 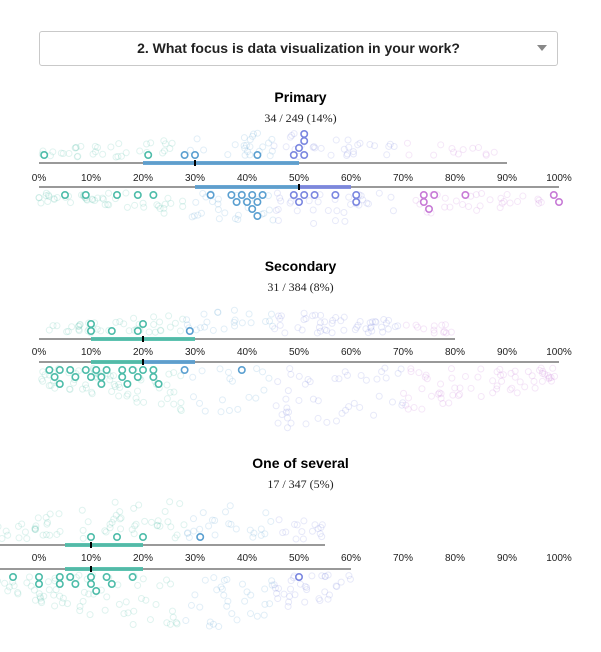 I want to click on one-of-several-tick-label: 40%, so click(x=247, y=558).